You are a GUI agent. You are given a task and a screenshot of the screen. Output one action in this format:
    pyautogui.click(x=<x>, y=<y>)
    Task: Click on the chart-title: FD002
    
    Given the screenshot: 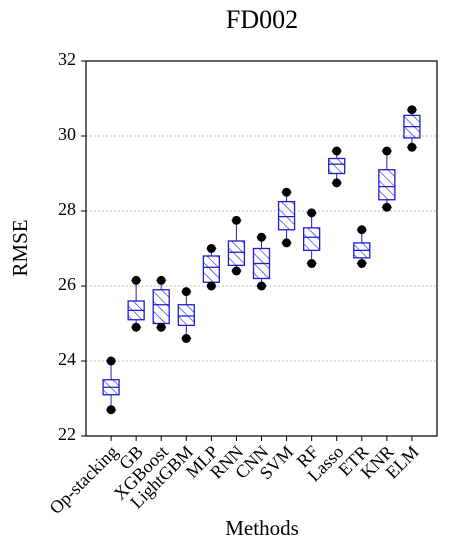 What is the action you would take?
    pyautogui.click(x=262, y=19)
    